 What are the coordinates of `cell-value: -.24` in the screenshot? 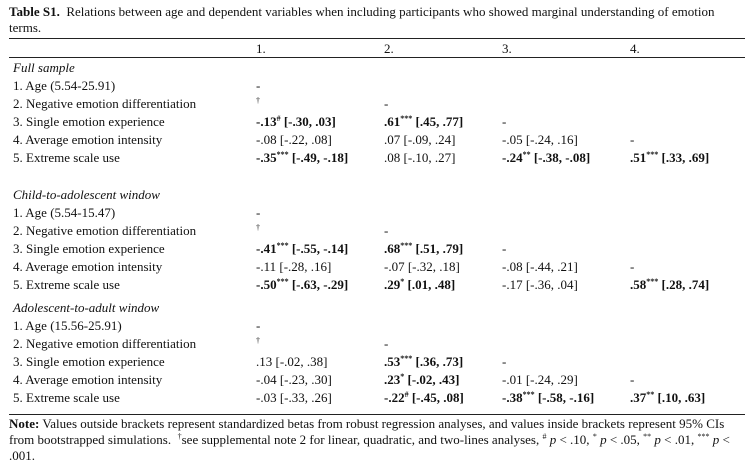 It's located at (512, 157).